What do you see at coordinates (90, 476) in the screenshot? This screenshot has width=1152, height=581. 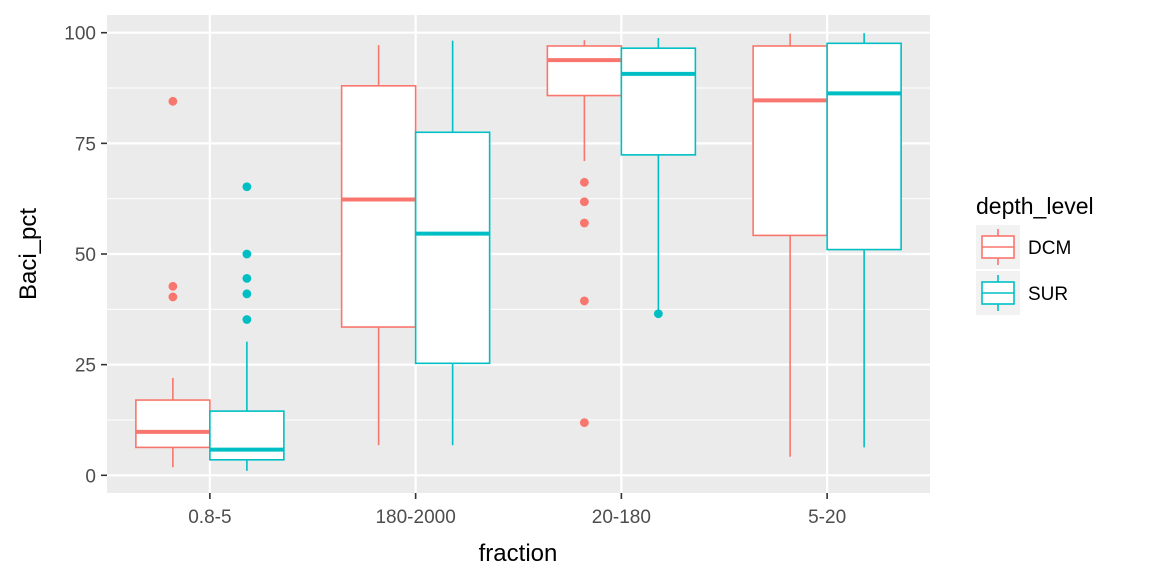 I see `y-tick-label: 0` at bounding box center [90, 476].